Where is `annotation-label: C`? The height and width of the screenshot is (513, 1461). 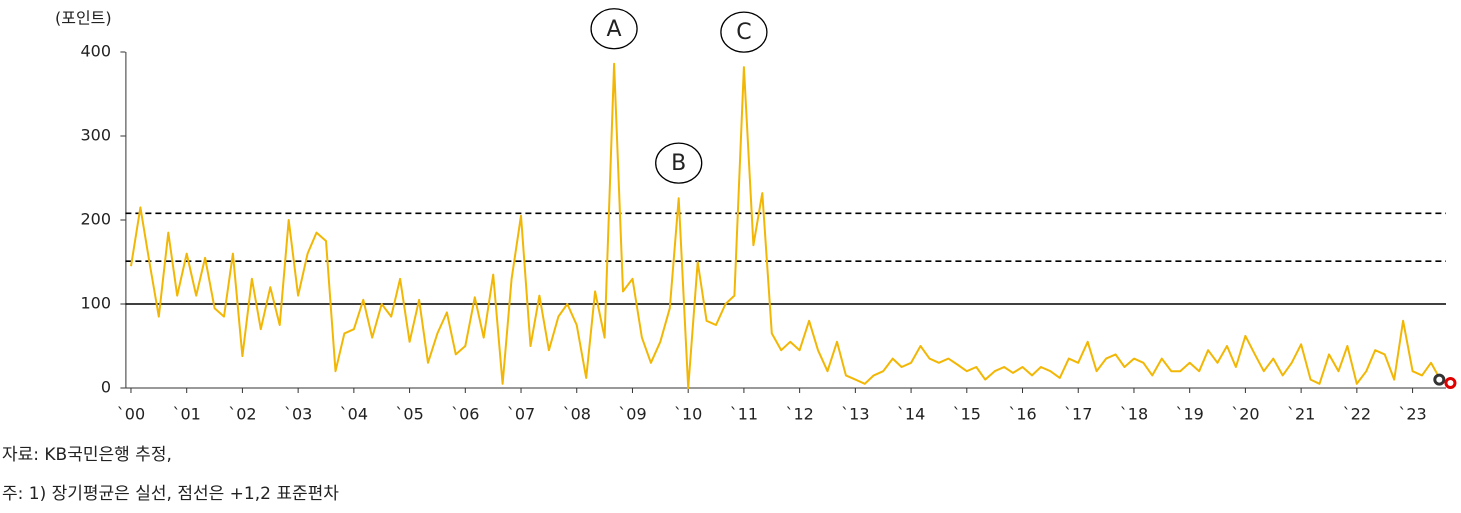
annotation-label: C is located at coordinates (743, 32).